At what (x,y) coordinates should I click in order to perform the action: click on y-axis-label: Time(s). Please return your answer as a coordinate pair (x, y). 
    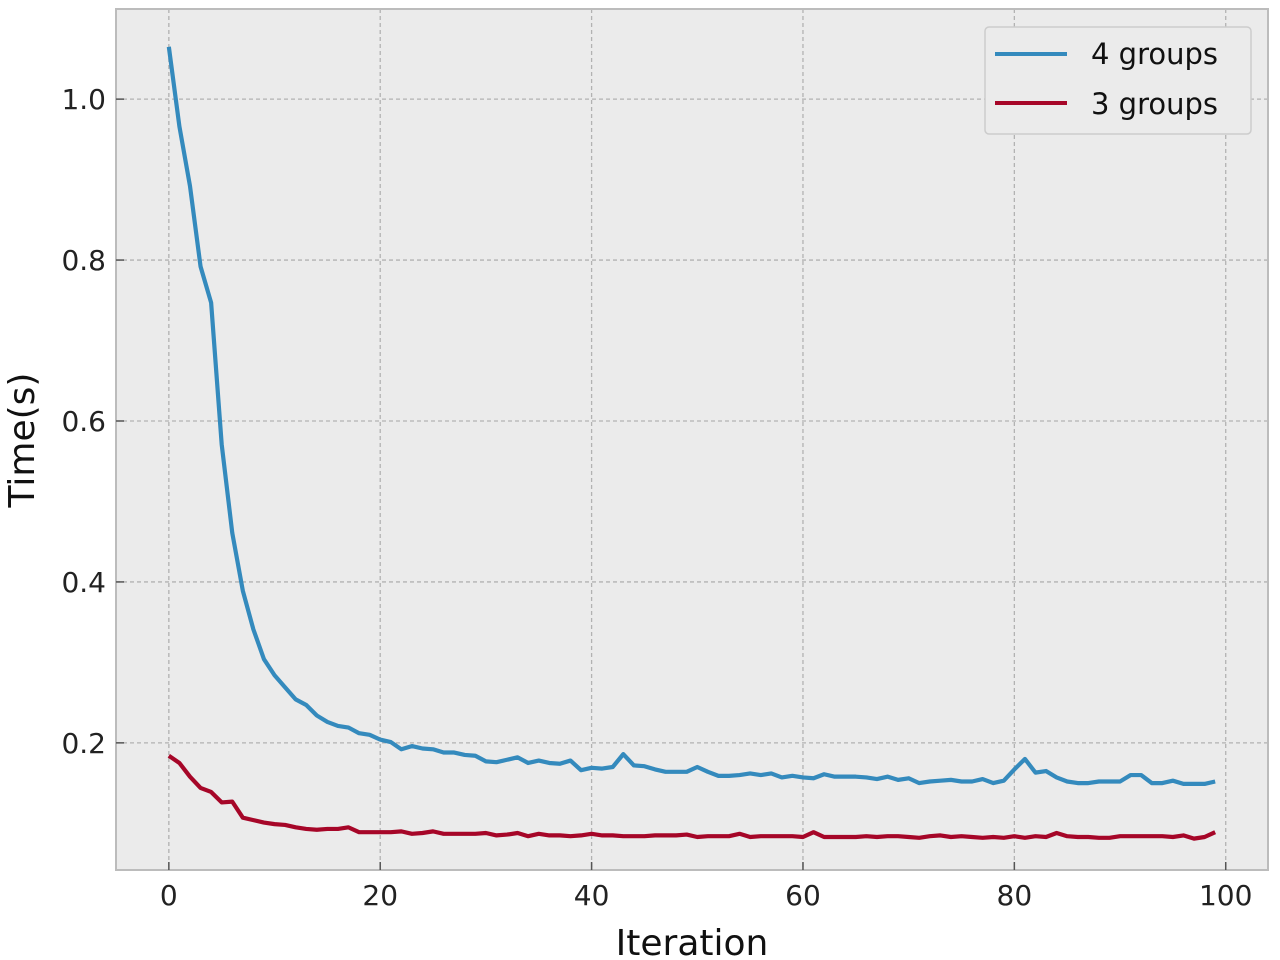
    Looking at the image, I should click on (22, 441).